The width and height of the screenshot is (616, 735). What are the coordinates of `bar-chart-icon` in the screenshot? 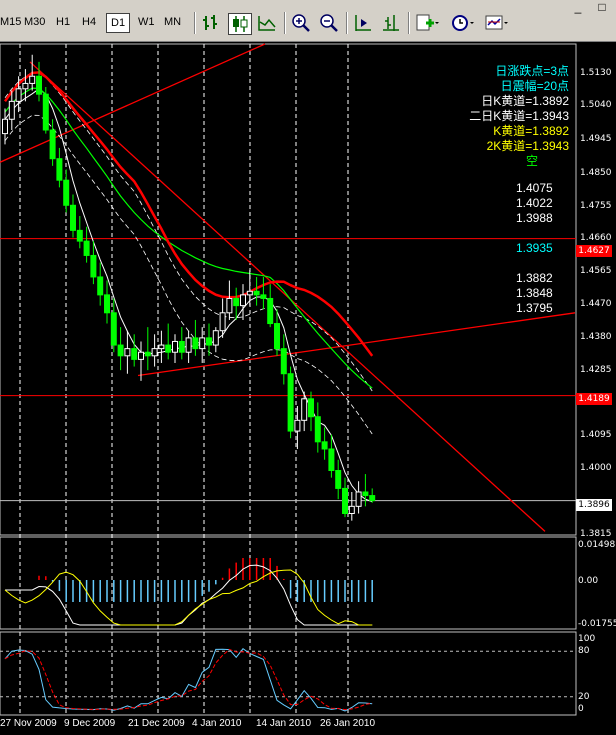 It's located at (211, 23).